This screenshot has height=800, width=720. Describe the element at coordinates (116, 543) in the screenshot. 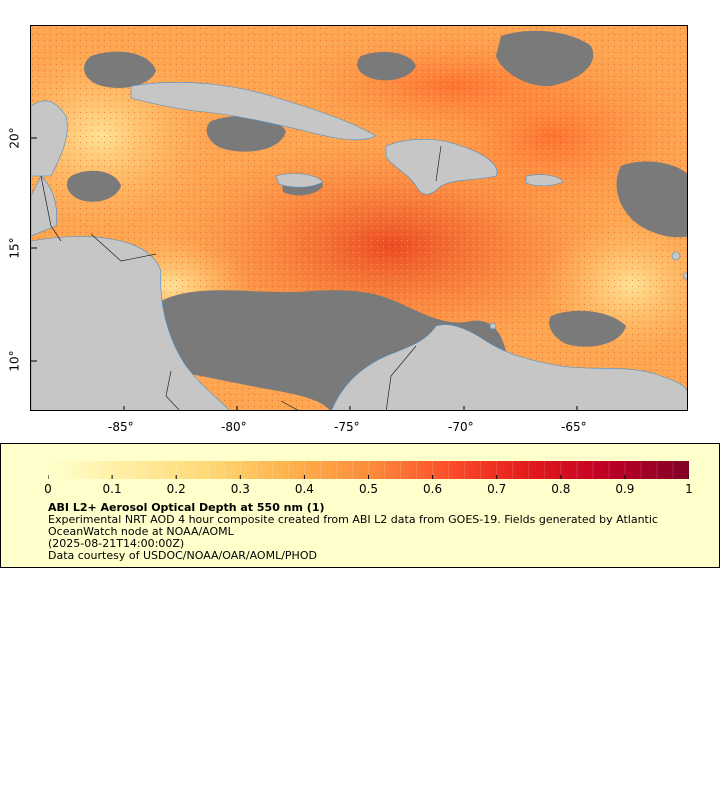

I see `legend-timestamp: (2025-08-21T14:00:00Z)` at that location.